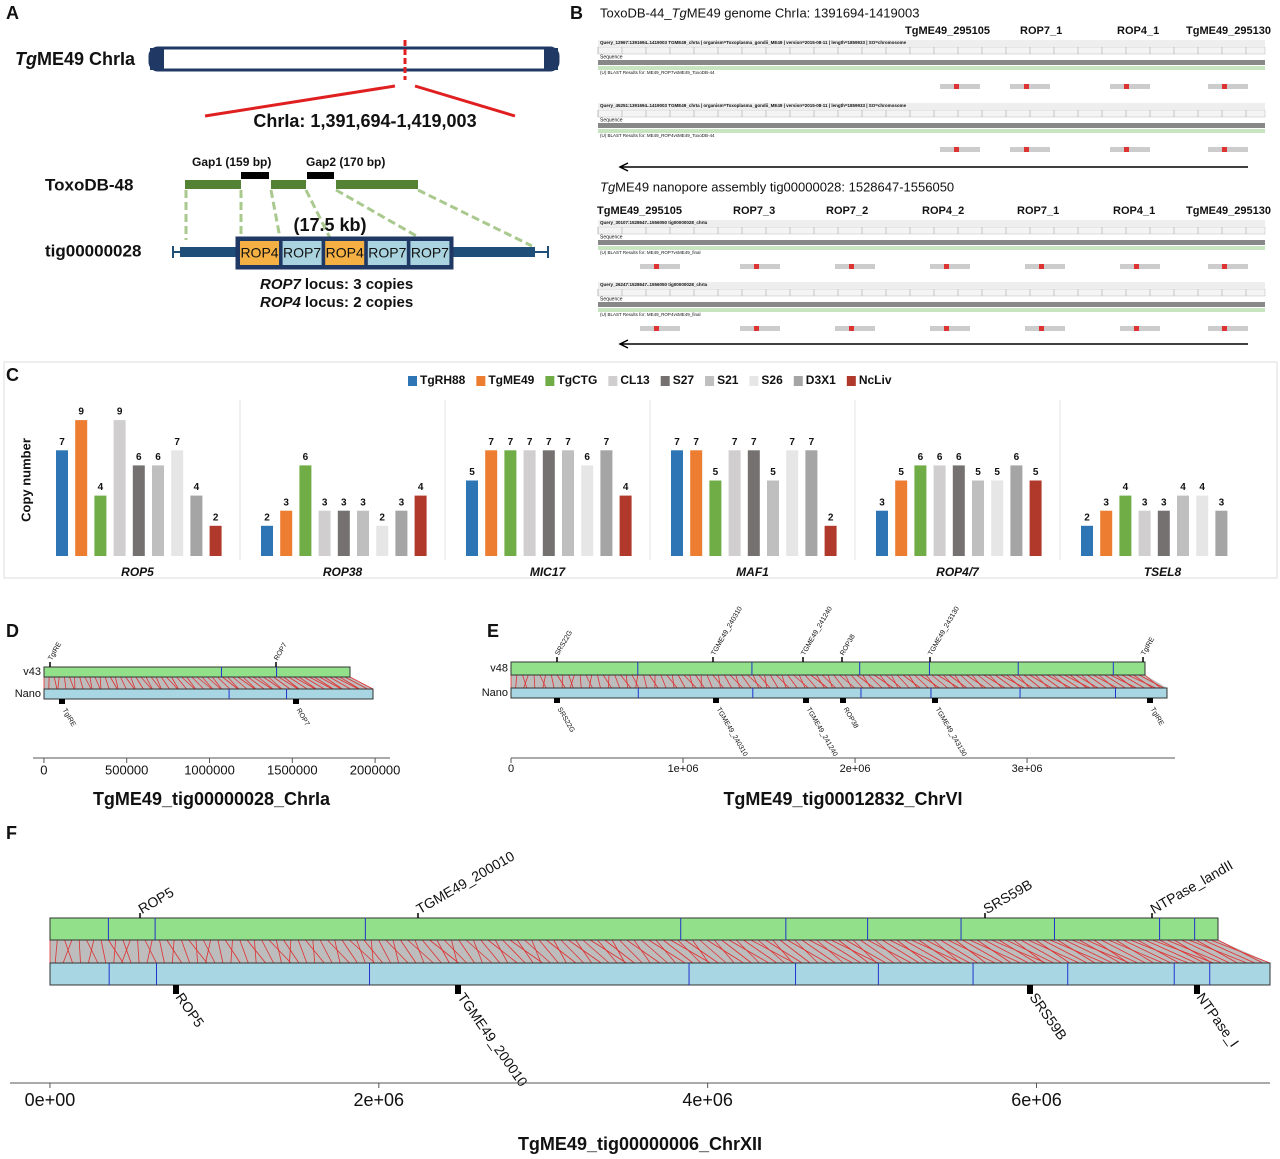 The image size is (1280, 1159). What do you see at coordinates (958, 572) in the screenshot?
I see `category-label: ROP4/7` at bounding box center [958, 572].